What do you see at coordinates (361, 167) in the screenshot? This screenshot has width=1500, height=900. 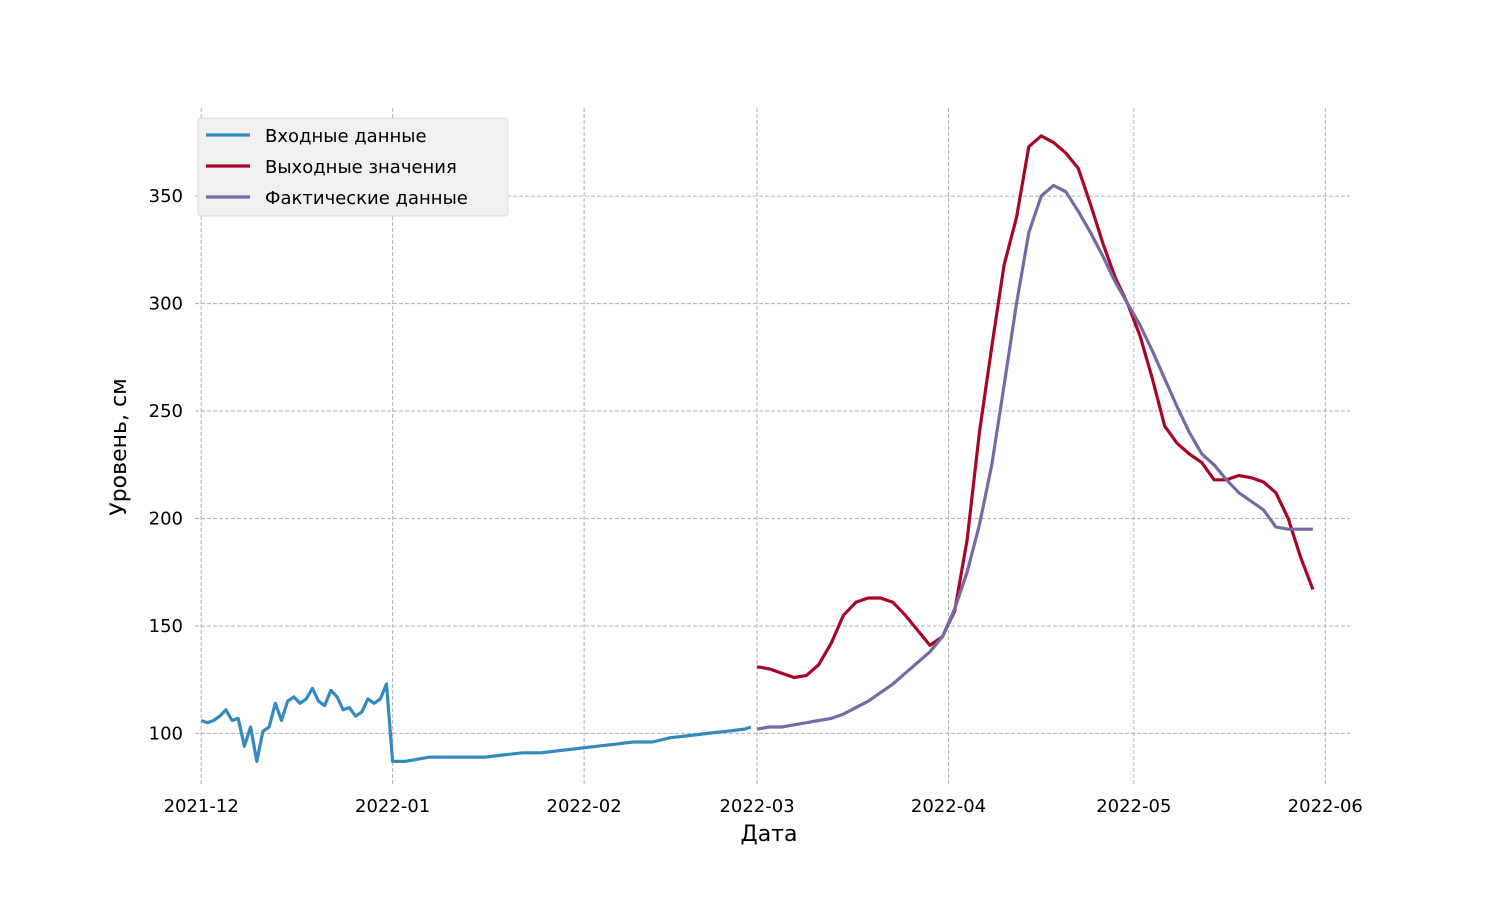 I see `legend-entry: Выходные значения` at bounding box center [361, 167].